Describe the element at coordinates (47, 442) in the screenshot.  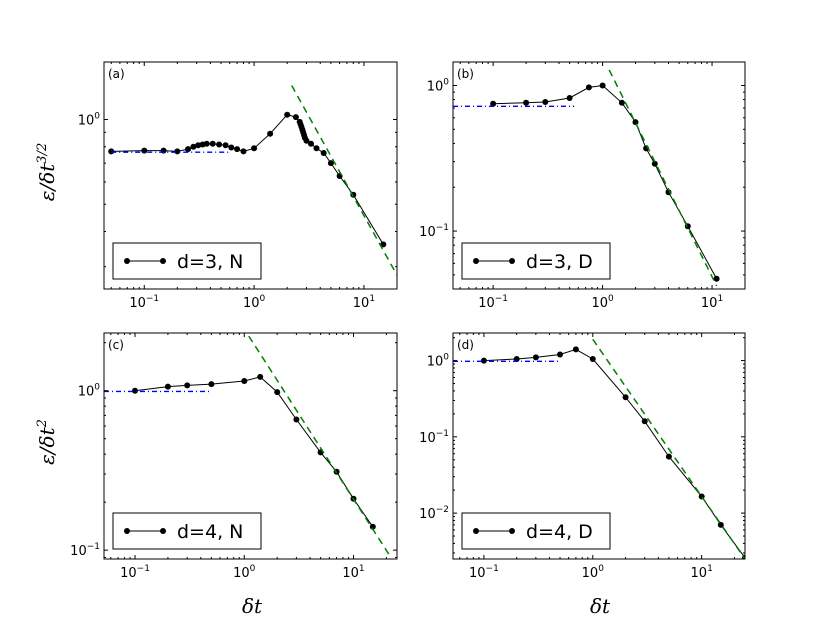
I see `y-axis-label-bottom: ε/δt2` at that location.